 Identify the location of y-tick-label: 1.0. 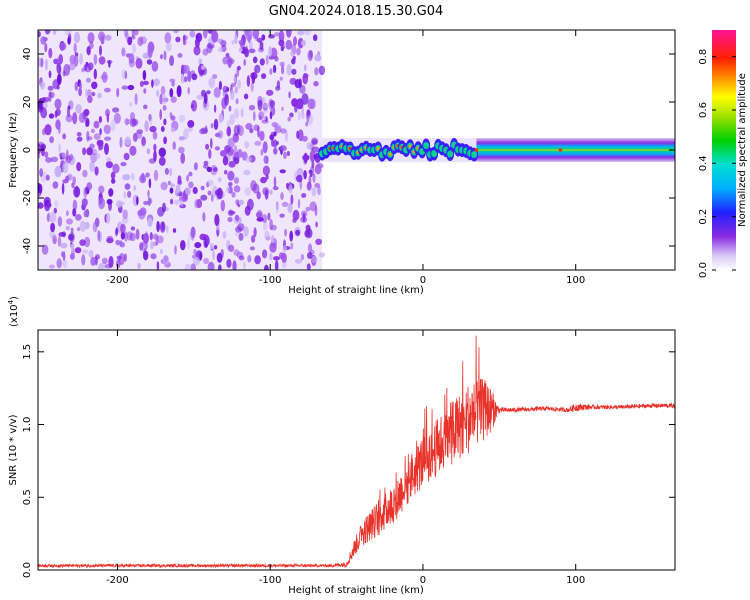
(27, 425).